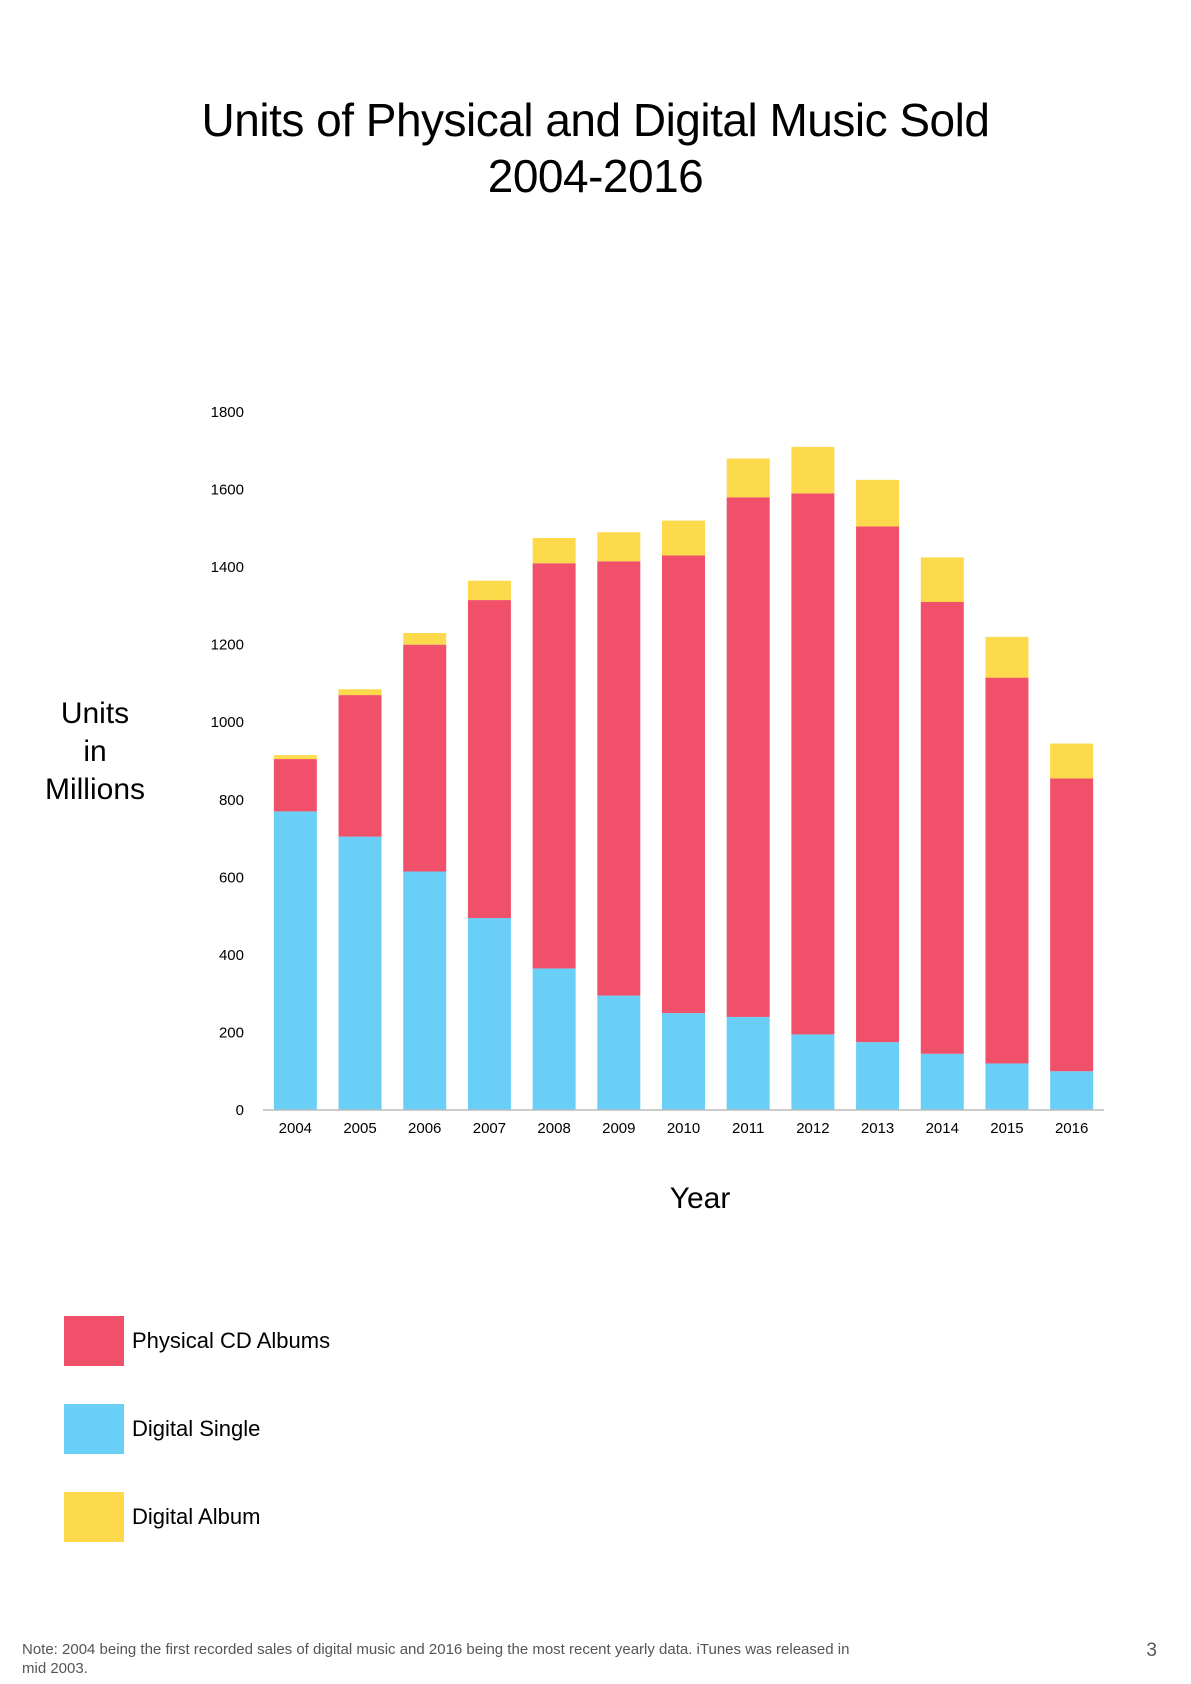 Image resolution: width=1191 pixels, height=1684 pixels. I want to click on bar-segment-physical-cd-albums-2012, so click(813, 764).